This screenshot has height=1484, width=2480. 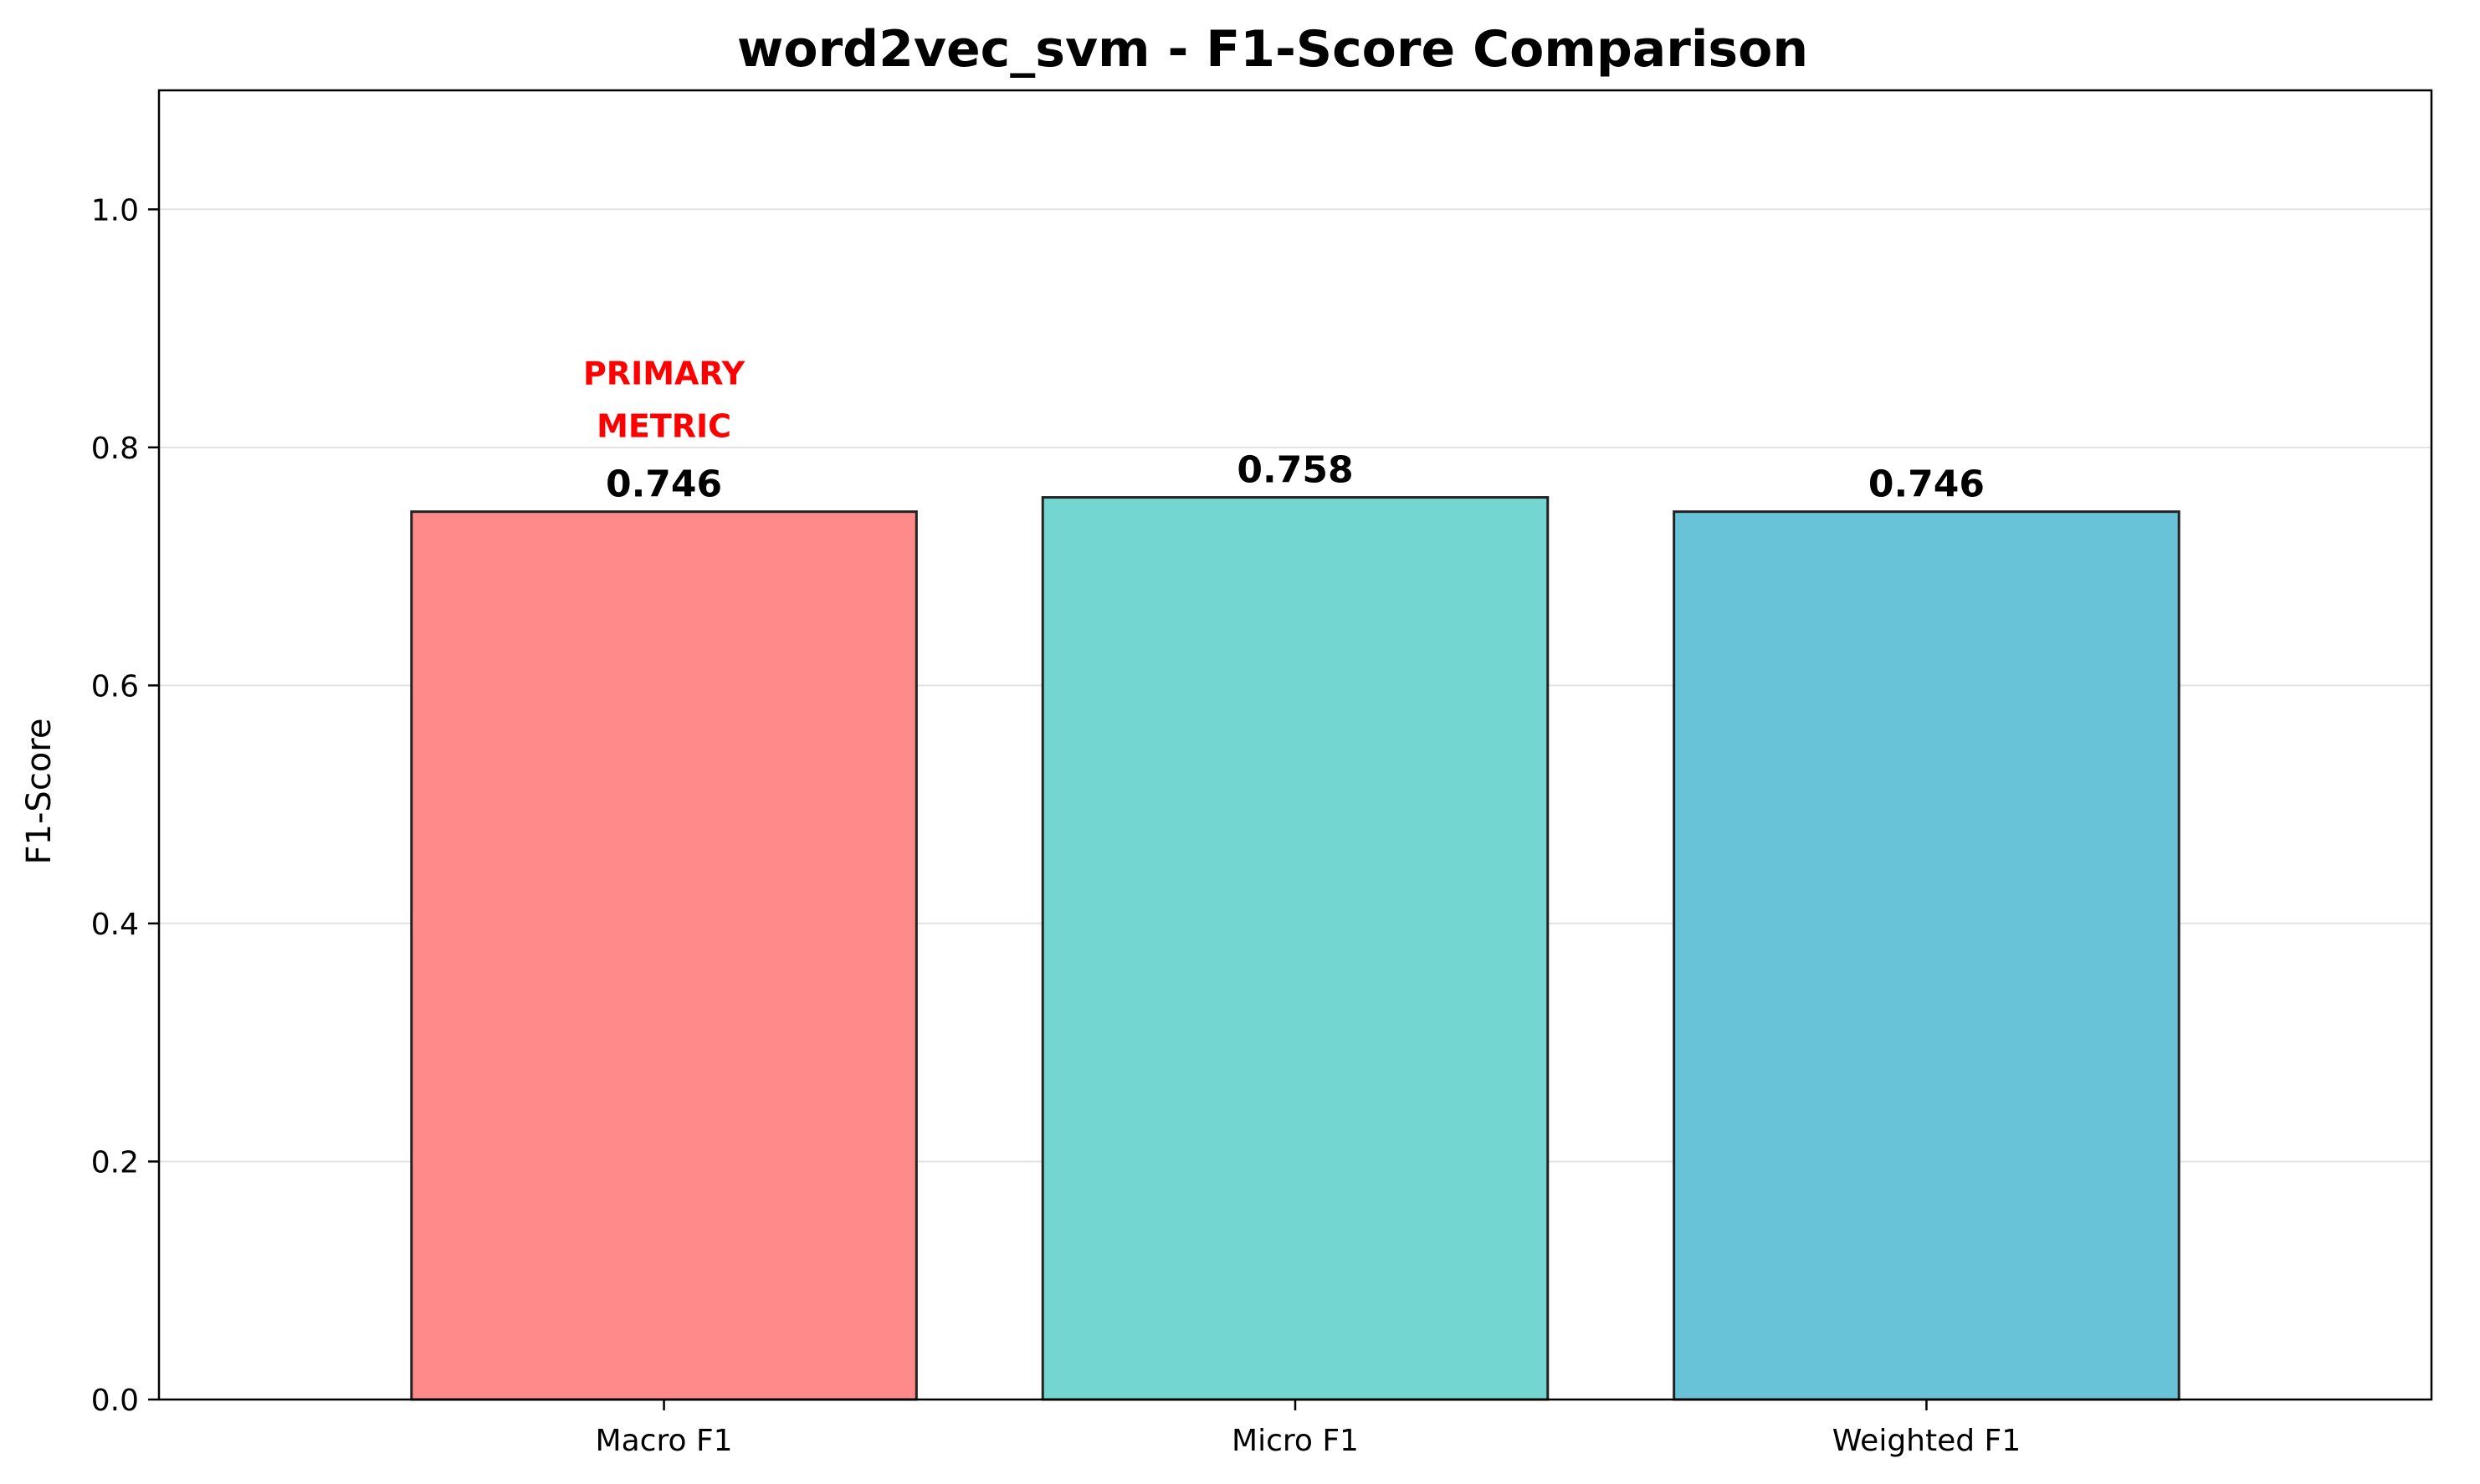 What do you see at coordinates (1926, 1441) in the screenshot?
I see `x-tick-label: Weighted F1` at bounding box center [1926, 1441].